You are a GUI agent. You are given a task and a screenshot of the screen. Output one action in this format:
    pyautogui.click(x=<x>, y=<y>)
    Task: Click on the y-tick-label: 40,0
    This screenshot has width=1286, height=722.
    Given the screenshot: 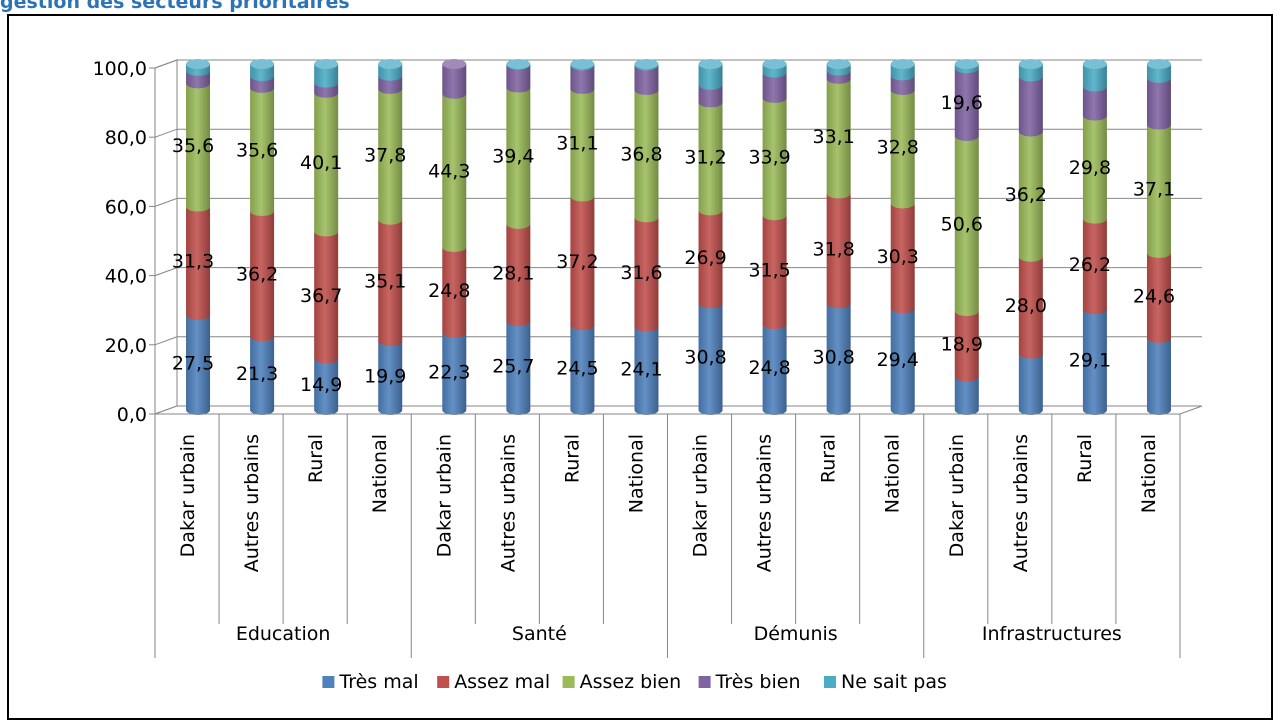 What is the action you would take?
    pyautogui.click(x=126, y=277)
    